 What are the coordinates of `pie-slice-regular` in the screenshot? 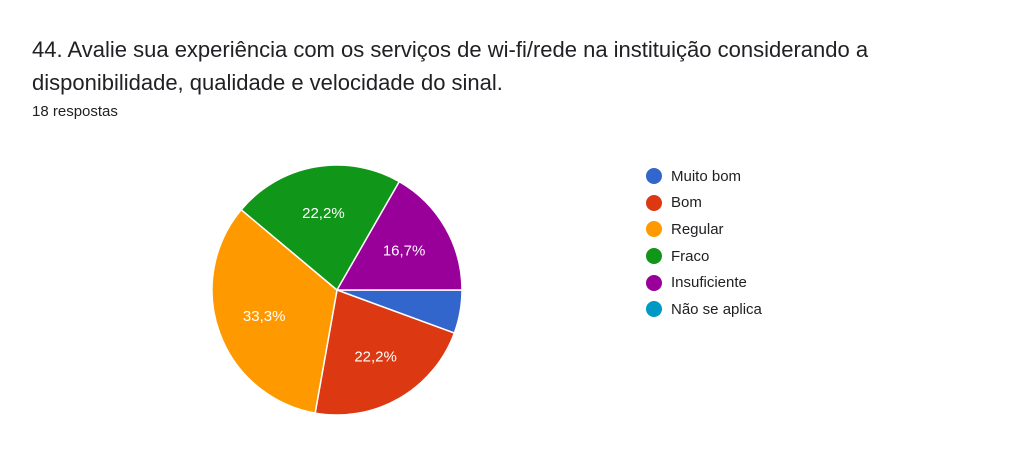 It's located at (274, 311).